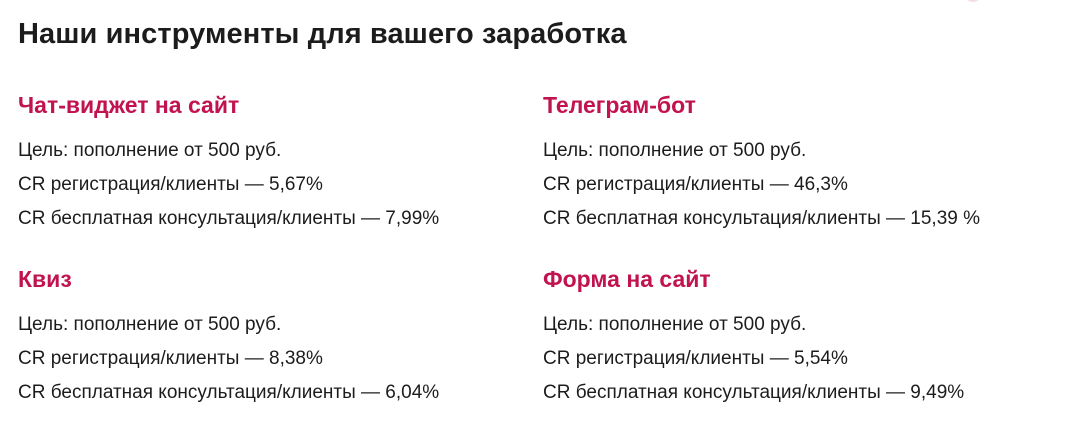 The width and height of the screenshot is (1080, 426). What do you see at coordinates (973, 1) in the screenshot?
I see `decorative-dot` at bounding box center [973, 1].